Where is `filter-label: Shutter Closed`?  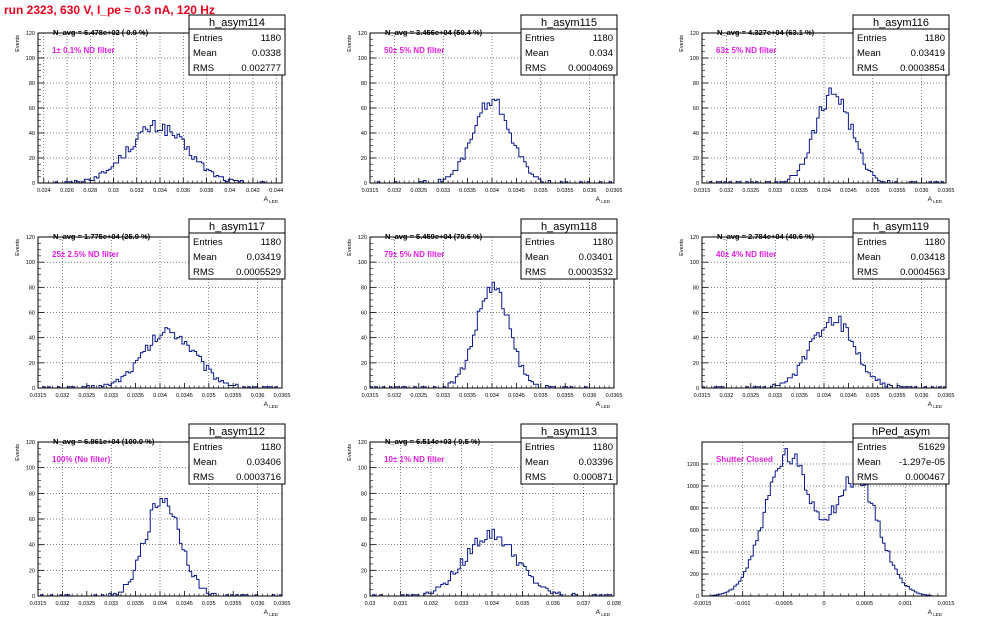 filter-label: Shutter Closed is located at coordinates (744, 459).